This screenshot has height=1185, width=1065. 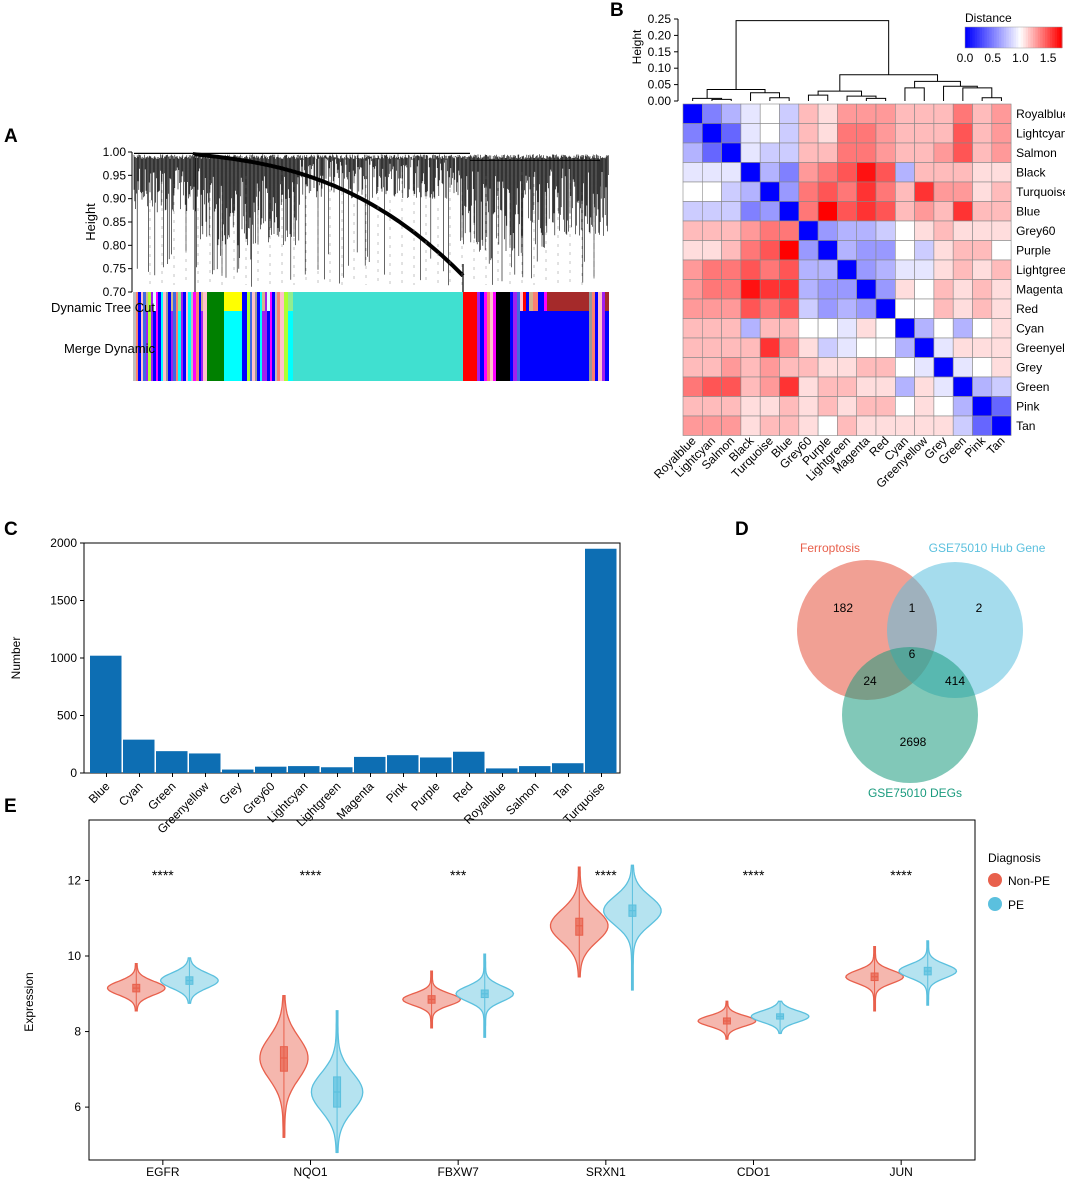 I want to click on panel-letter-b: B, so click(x=617, y=10).